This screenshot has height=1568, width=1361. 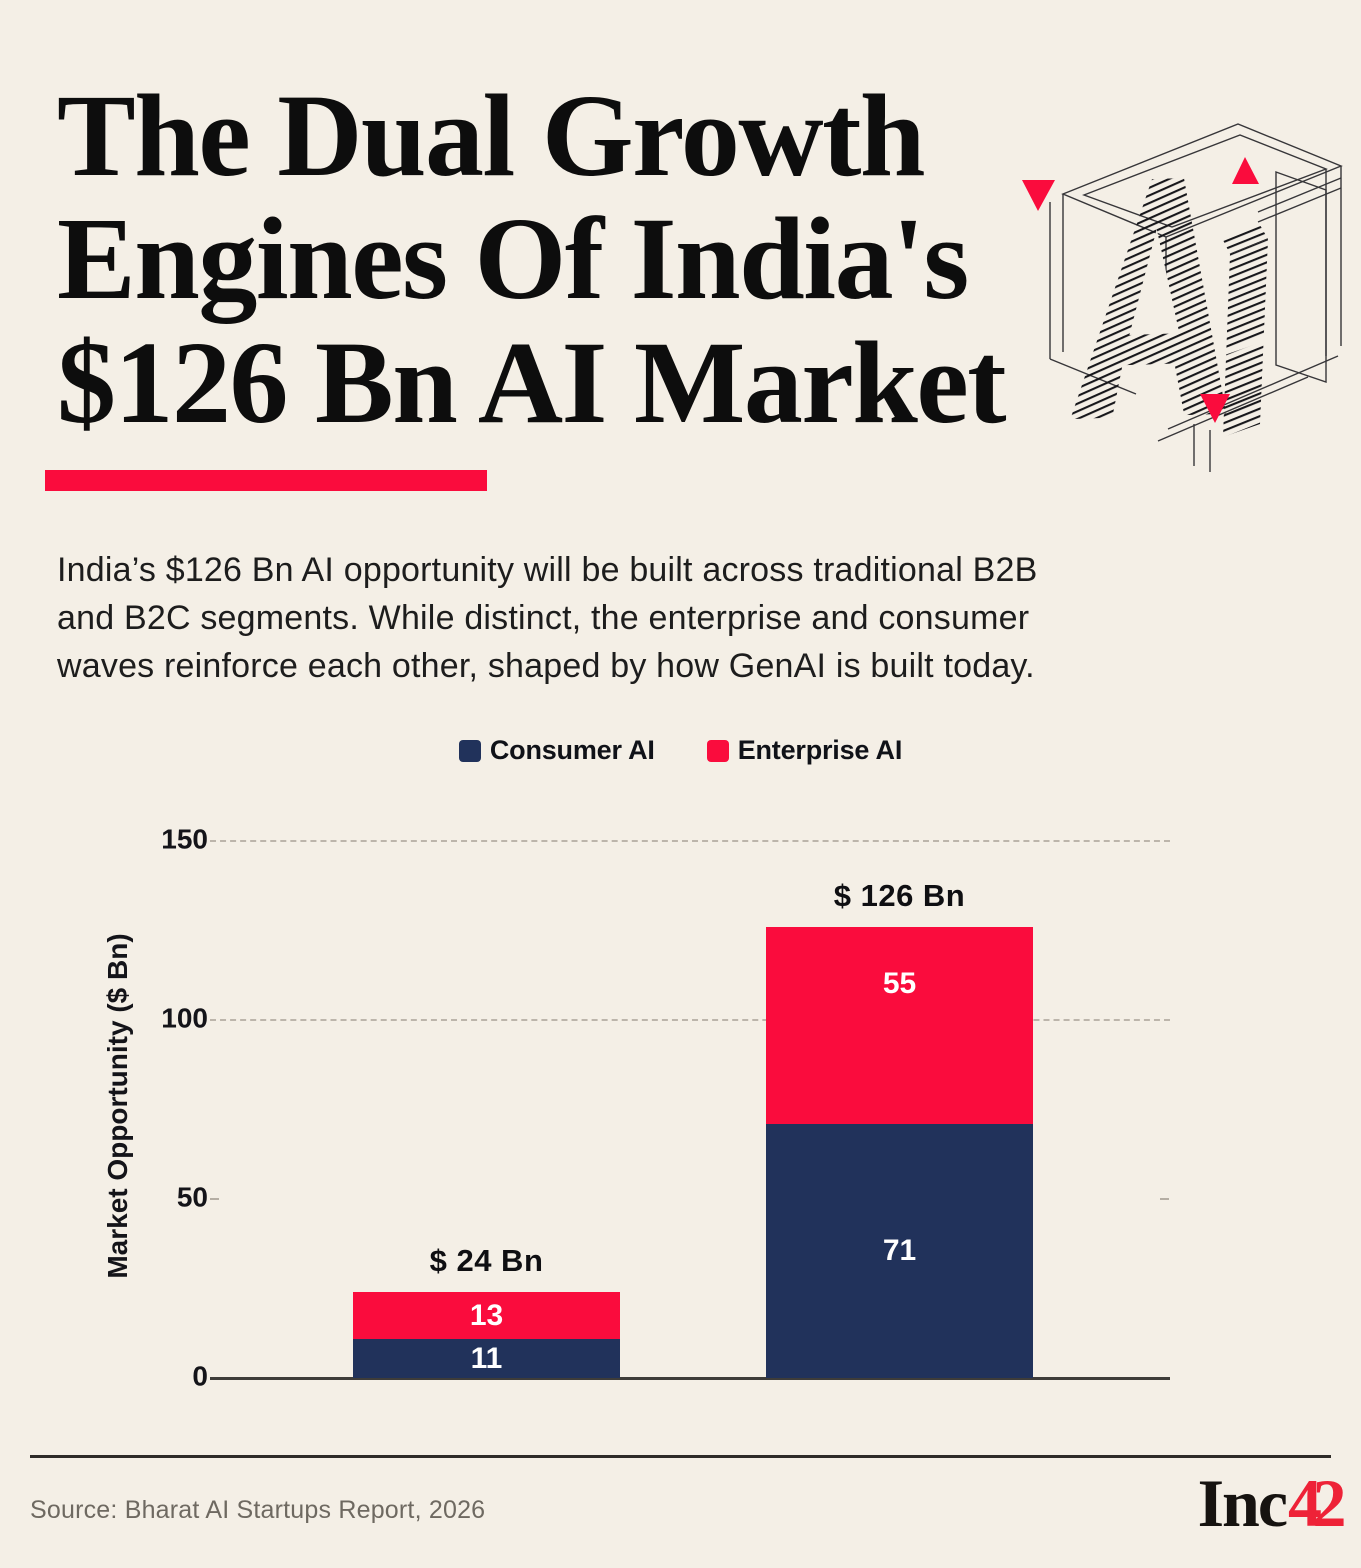 What do you see at coordinates (680, 750) in the screenshot?
I see `chart-legend: Consumer AI Enterprise AI` at bounding box center [680, 750].